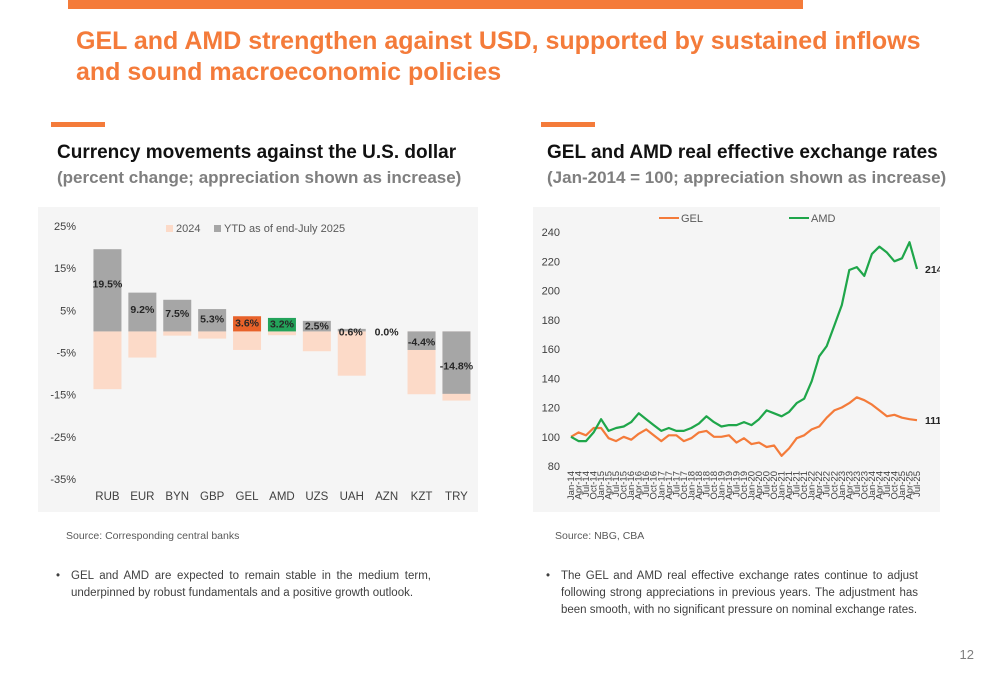 Image resolution: width=1000 pixels, height=685 pixels. What do you see at coordinates (932, 270) in the screenshot?
I see `end-label-amd: 214.7` at bounding box center [932, 270].